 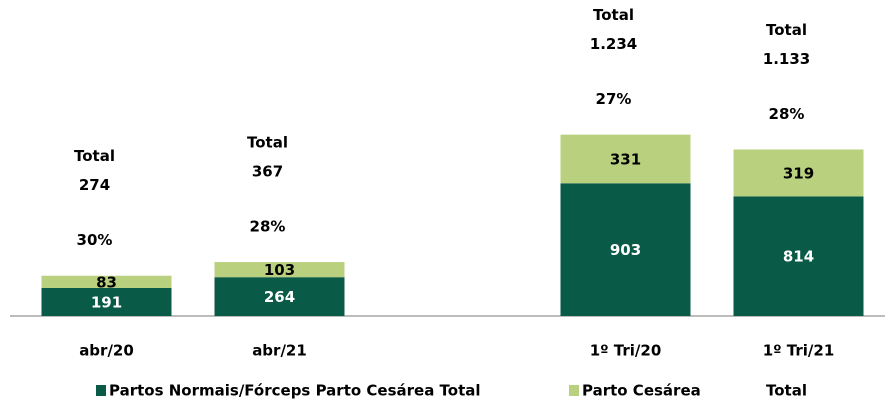 What do you see at coordinates (626, 351) in the screenshot?
I see `x-tick-label: 1º Tri/20` at bounding box center [626, 351].